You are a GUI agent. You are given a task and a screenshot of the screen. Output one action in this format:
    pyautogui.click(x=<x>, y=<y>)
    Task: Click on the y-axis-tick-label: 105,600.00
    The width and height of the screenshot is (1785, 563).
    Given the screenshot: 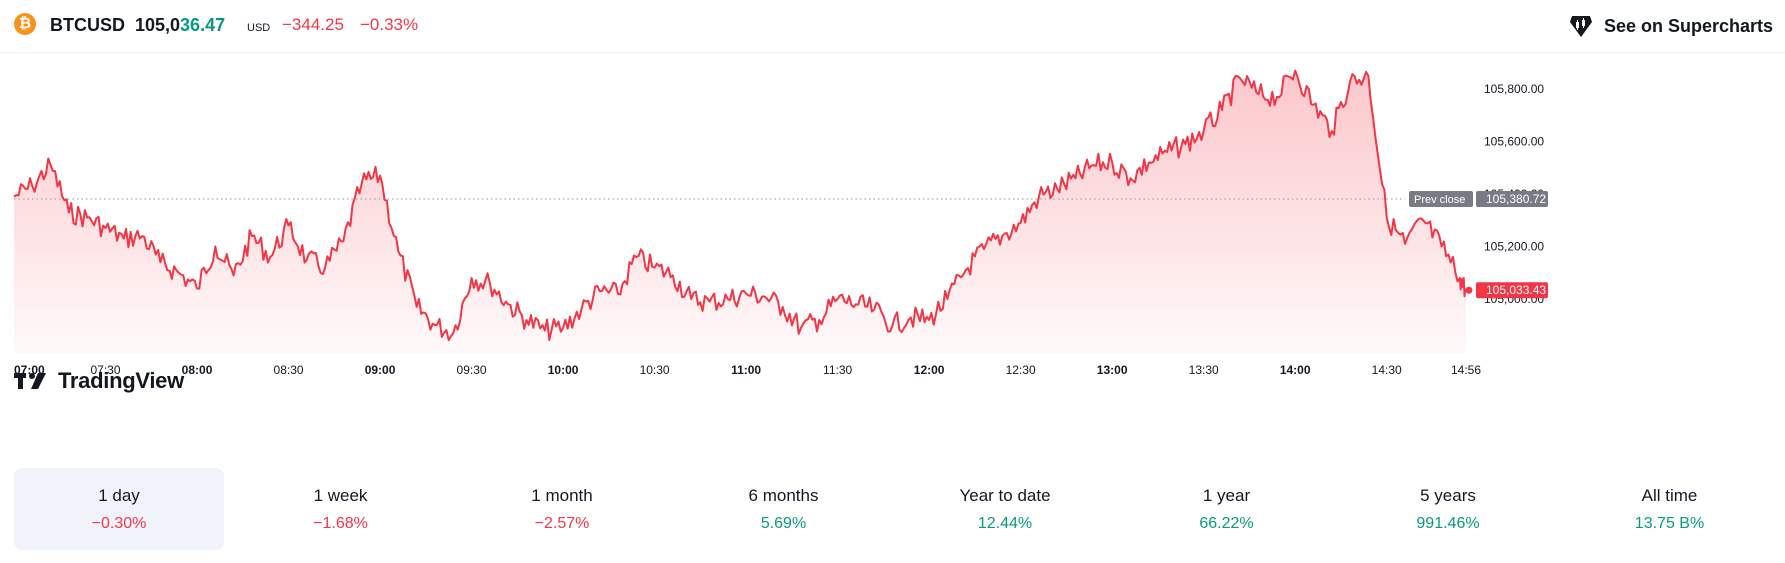 What is the action you would take?
    pyautogui.click(x=1514, y=142)
    